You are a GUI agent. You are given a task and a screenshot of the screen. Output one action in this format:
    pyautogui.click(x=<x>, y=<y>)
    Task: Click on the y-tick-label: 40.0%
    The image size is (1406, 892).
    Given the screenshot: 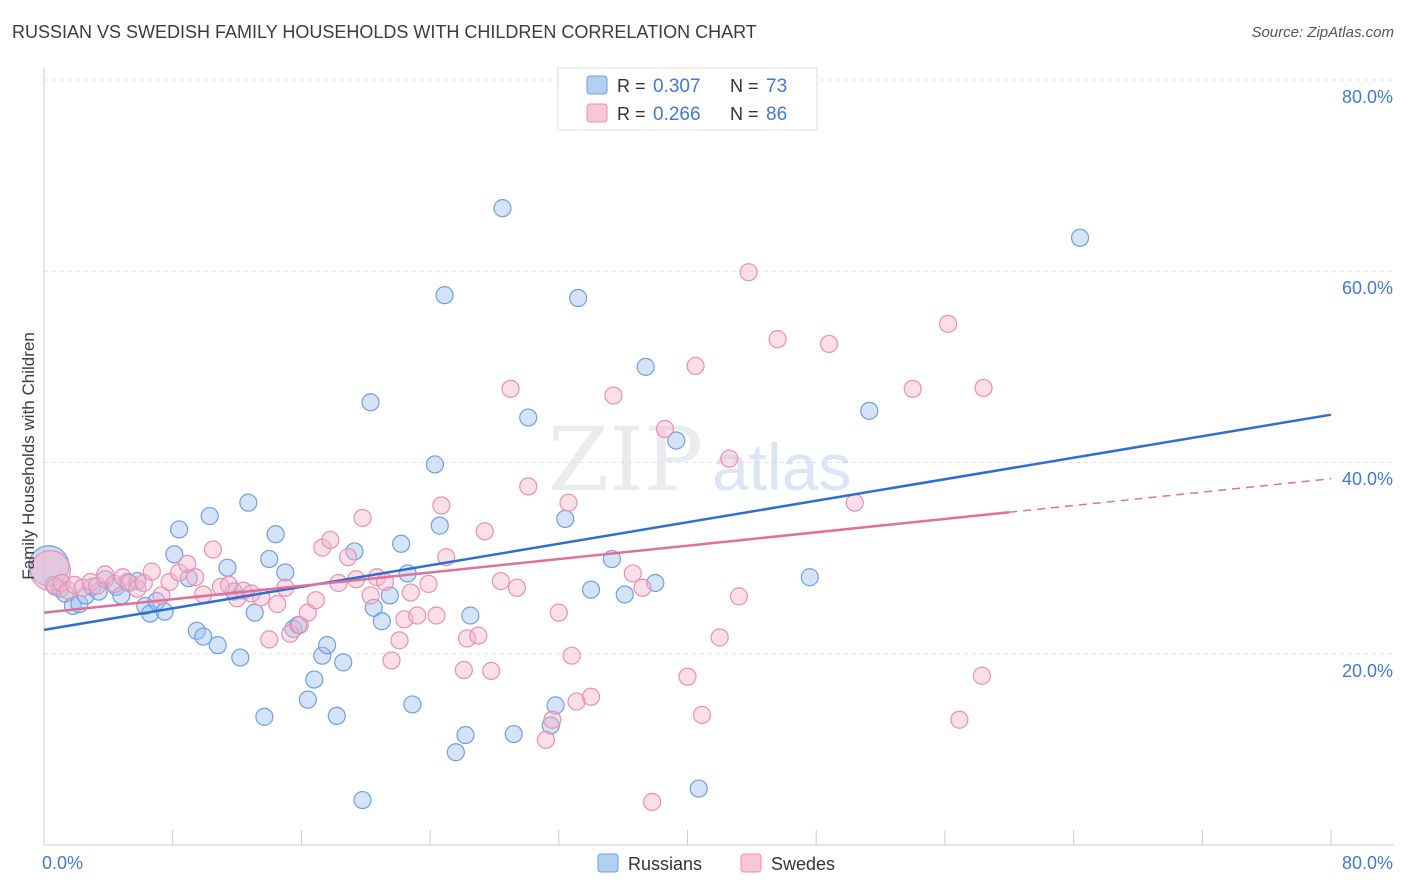 What is the action you would take?
    pyautogui.click(x=1367, y=479)
    